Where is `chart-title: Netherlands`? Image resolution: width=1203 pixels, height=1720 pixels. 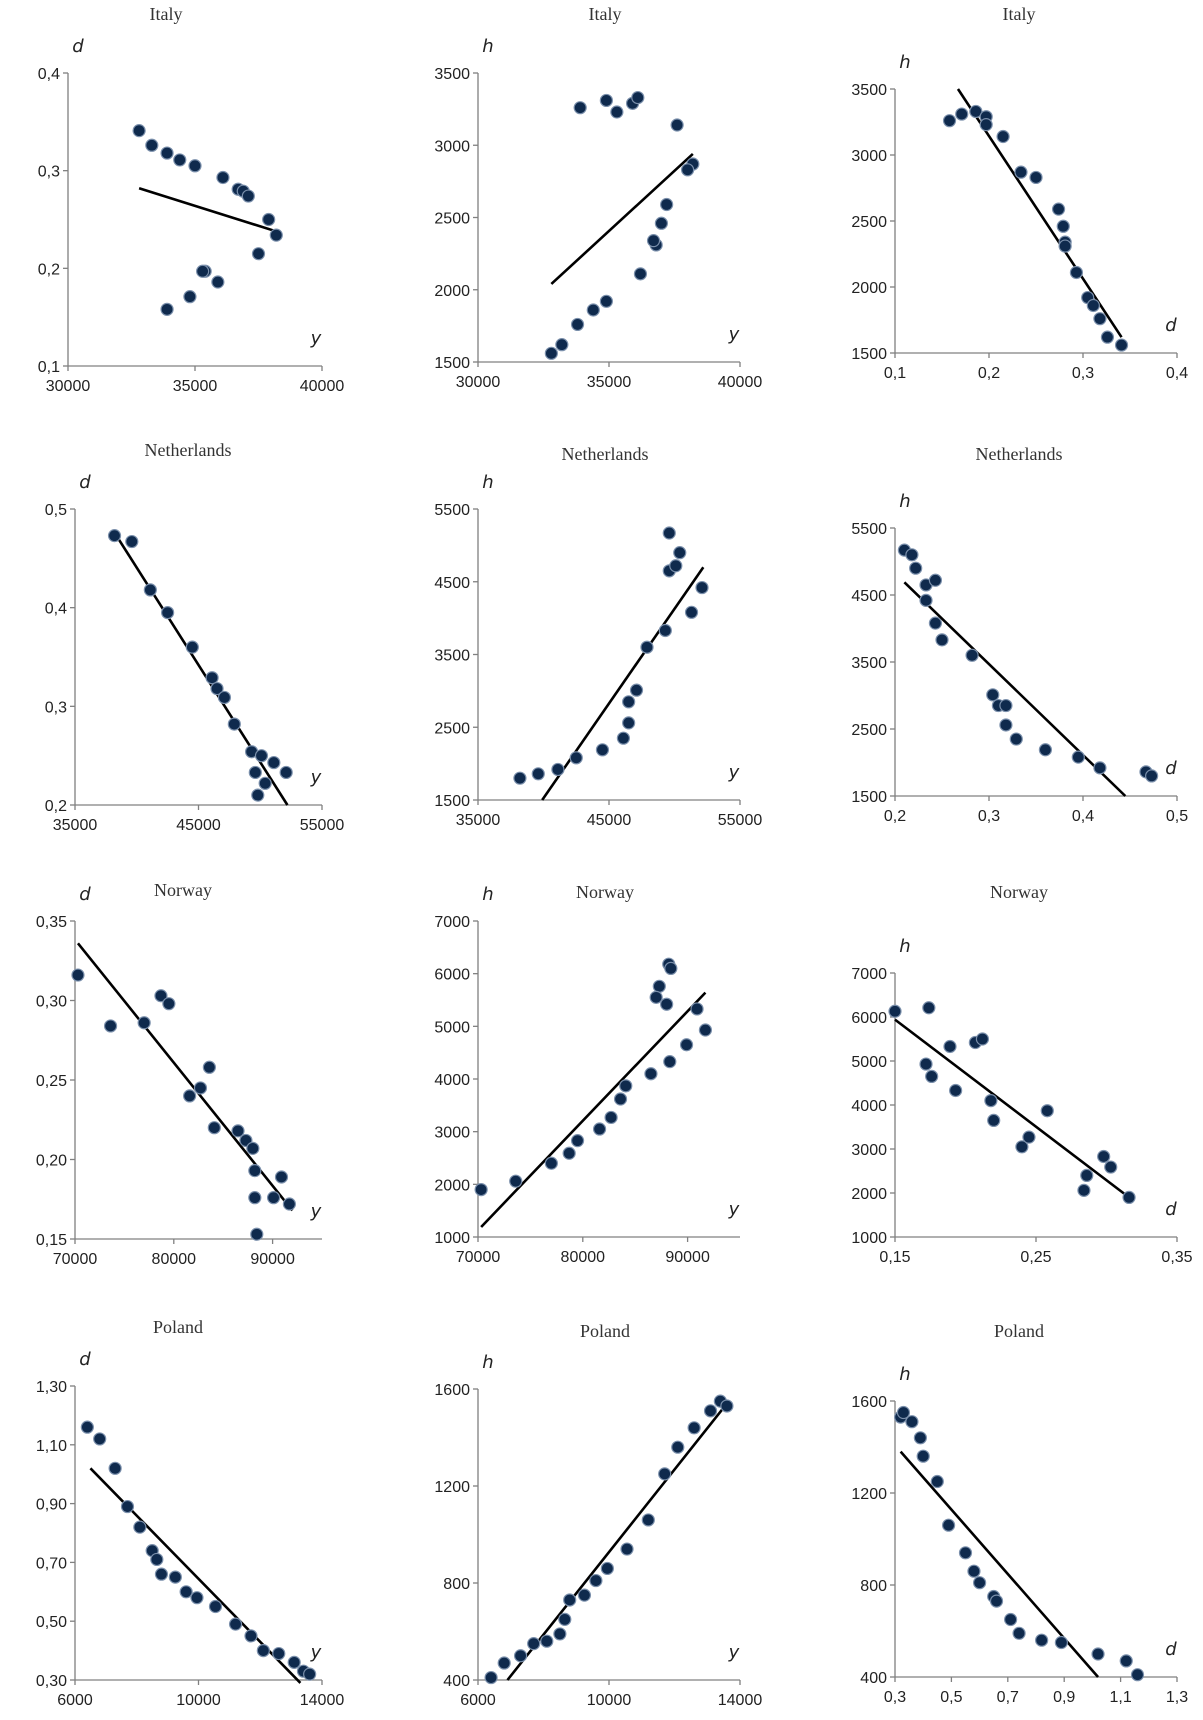 chart-title: Netherlands is located at coordinates (188, 450).